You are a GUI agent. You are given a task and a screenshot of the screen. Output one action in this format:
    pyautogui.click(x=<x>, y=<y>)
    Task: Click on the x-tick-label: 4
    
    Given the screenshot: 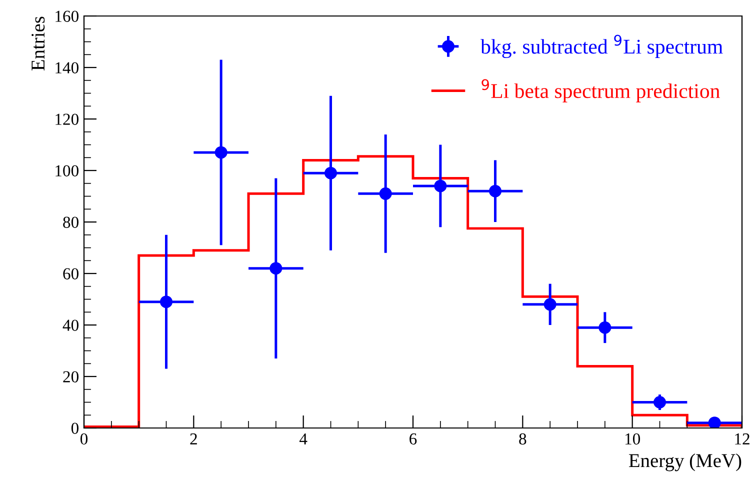 What is the action you would take?
    pyautogui.click(x=303, y=438)
    